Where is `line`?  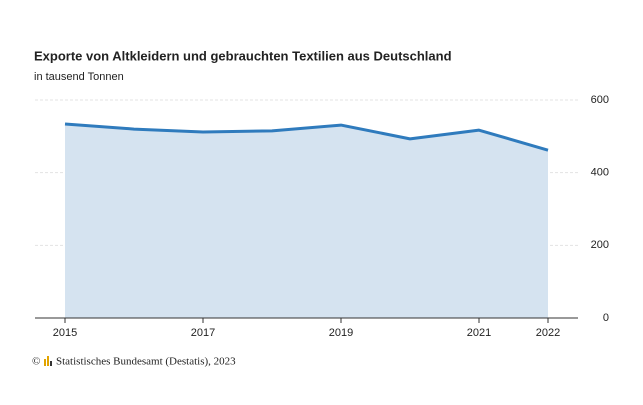
line is located at coordinates (306, 137).